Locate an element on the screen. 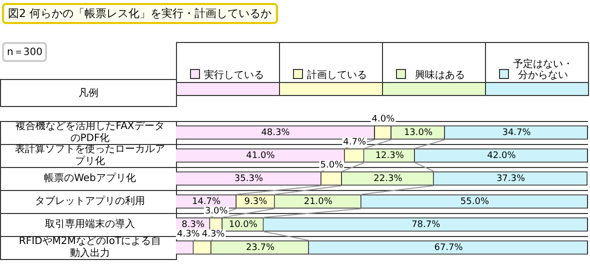 Image resolution: width=590 pixels, height=276 pixels. legend-label: 計画している is located at coordinates (337, 75).